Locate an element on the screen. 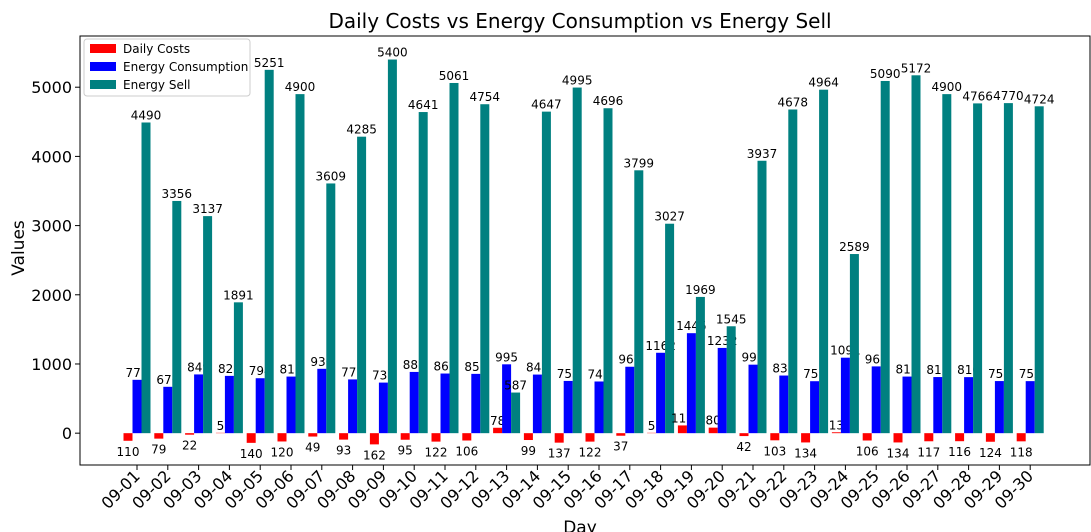 The image size is (1091, 532). data-label: 4724 is located at coordinates (1039, 99).